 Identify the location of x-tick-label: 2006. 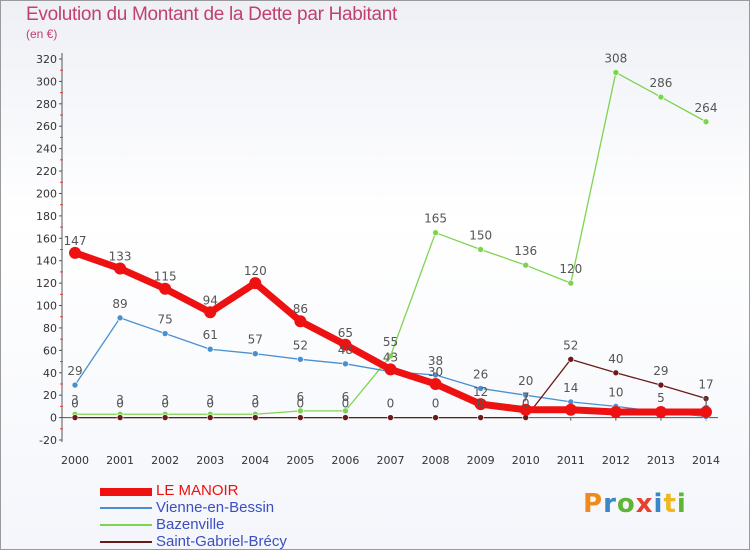
(345, 460).